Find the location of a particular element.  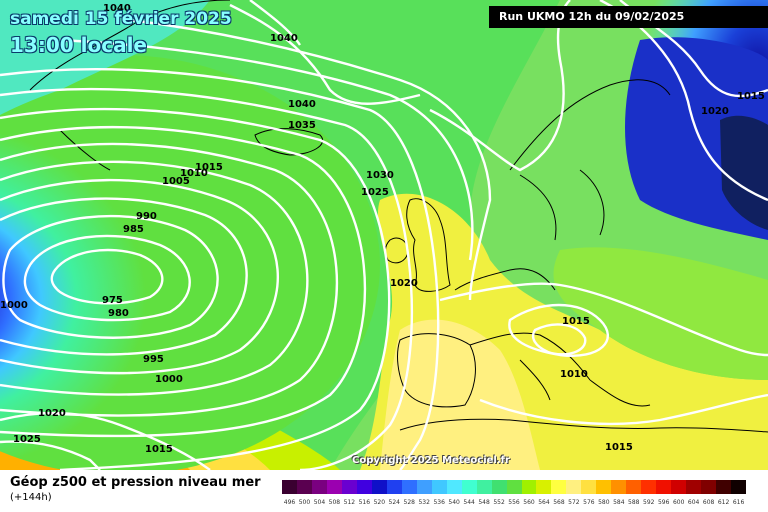

color-scale-label: 536 is located at coordinates (439, 502).